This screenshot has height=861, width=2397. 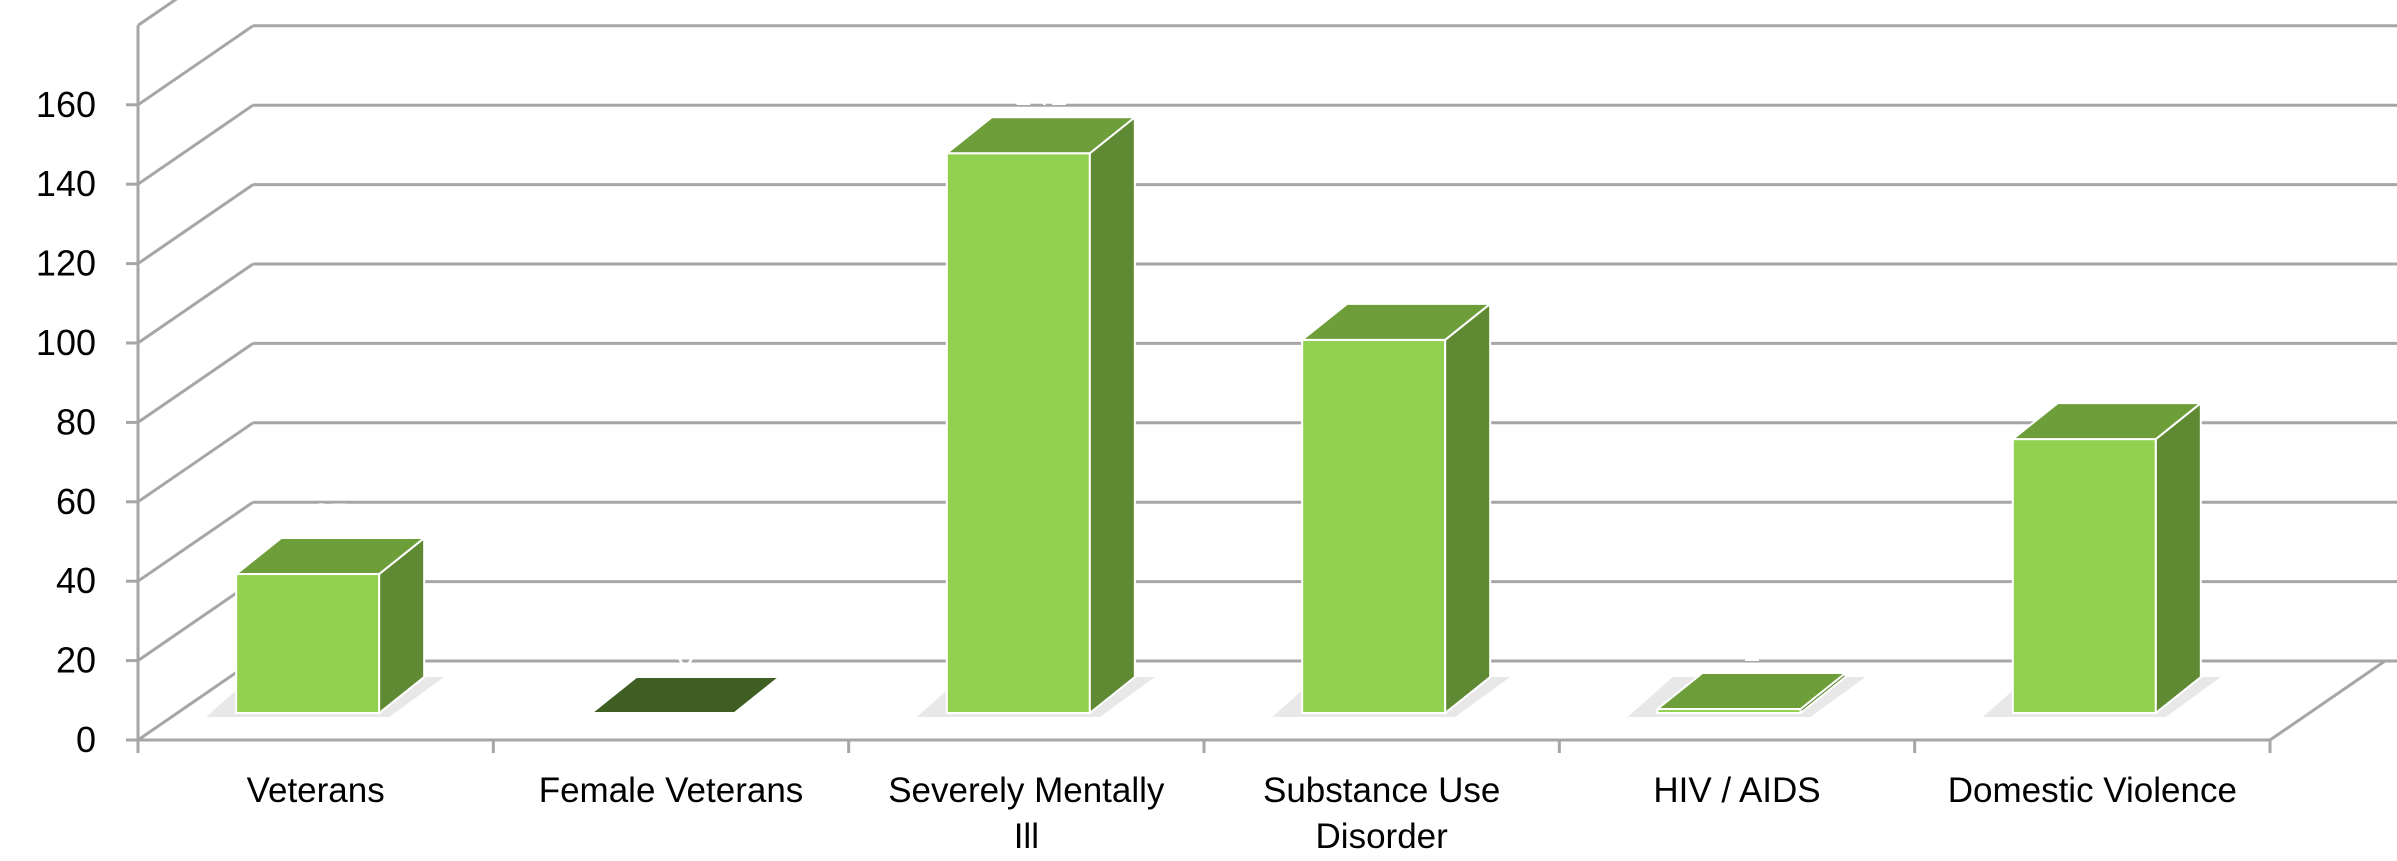 What do you see at coordinates (86, 739) in the screenshot?
I see `y-tick-label: 0` at bounding box center [86, 739].